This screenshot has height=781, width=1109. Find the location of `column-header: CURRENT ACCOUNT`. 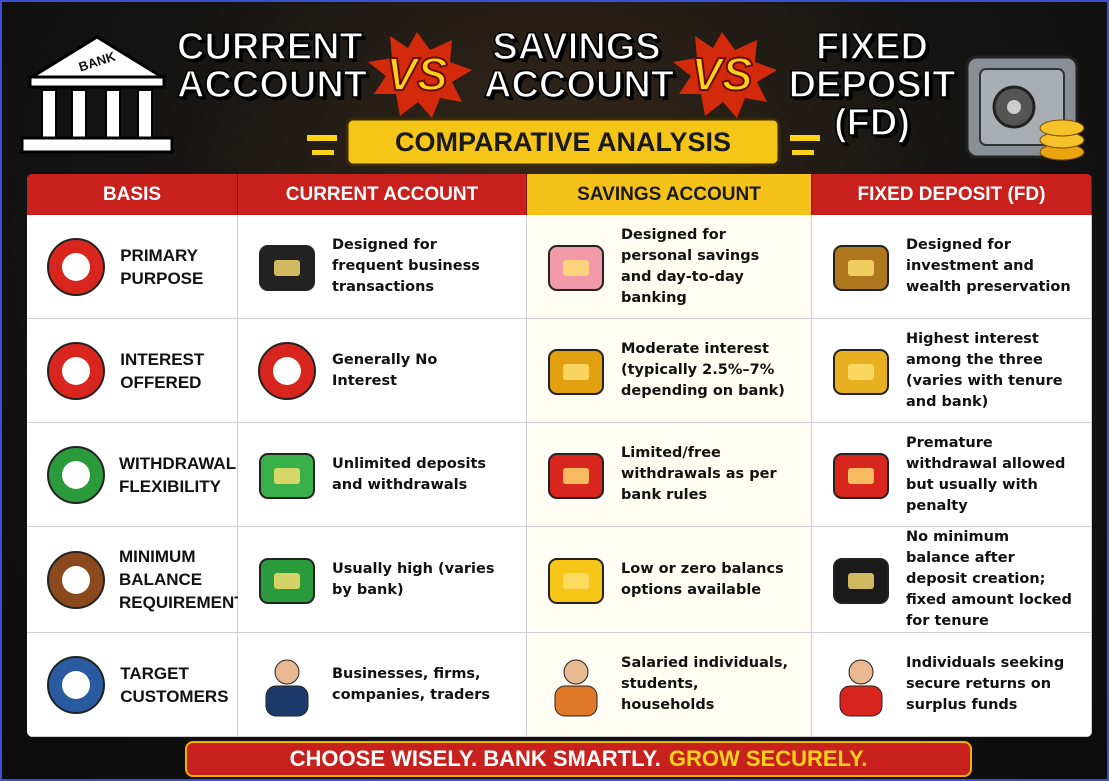

column-header: CURRENT ACCOUNT is located at coordinates (382, 194).